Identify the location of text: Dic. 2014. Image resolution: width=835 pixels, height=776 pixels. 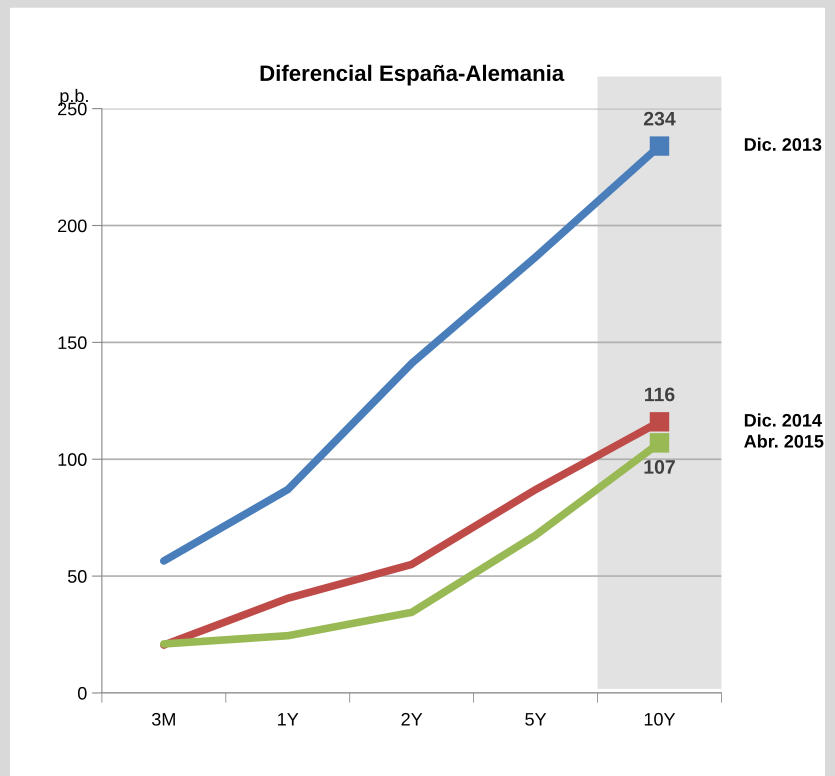
(783, 420).